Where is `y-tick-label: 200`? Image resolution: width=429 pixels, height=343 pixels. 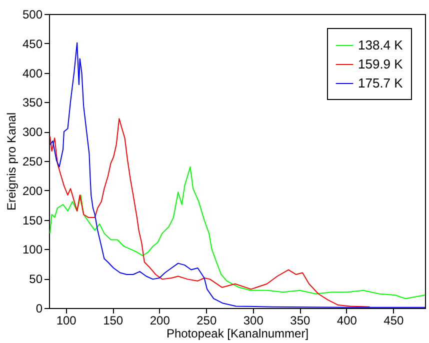 y-tick-label: 200 is located at coordinates (32, 191).